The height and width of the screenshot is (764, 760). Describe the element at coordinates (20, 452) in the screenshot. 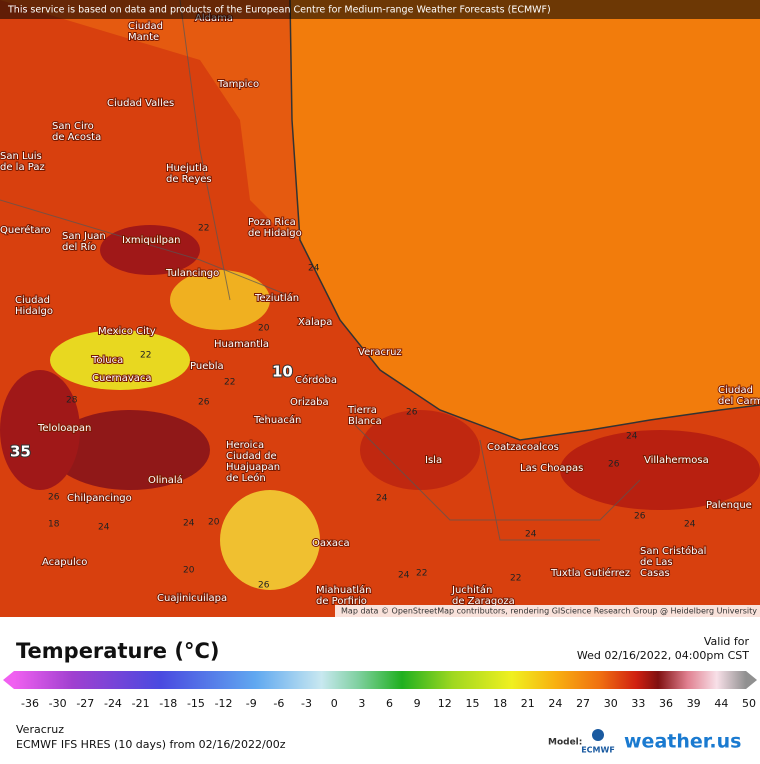

I see `extreme-label: 35` at that location.